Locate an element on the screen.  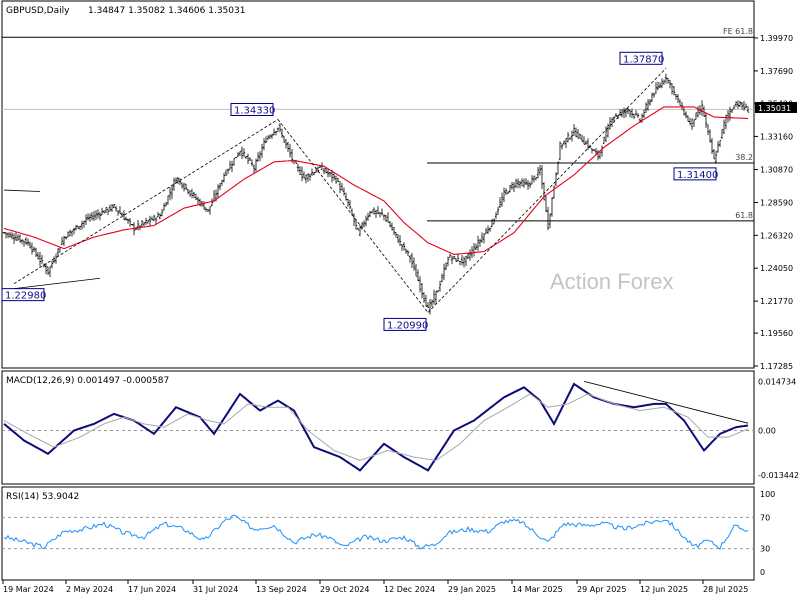
x-tick-label: 29 Apr 2025 is located at coordinates (601, 589).